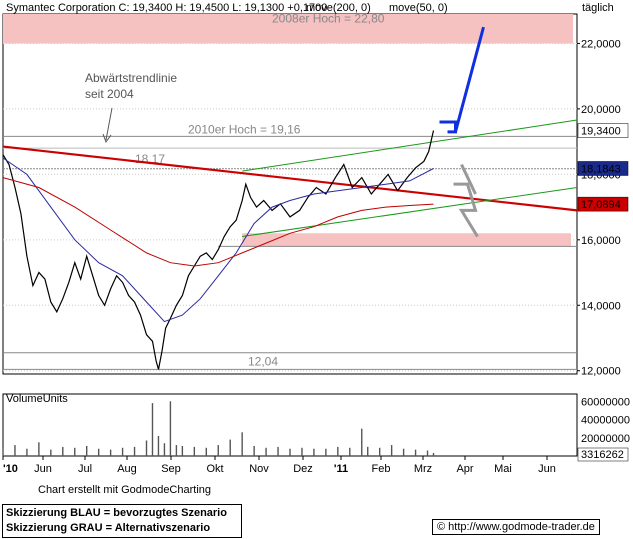 The width and height of the screenshot is (633, 539). Describe the element at coordinates (108, 528) in the screenshot. I see `legend-grey: Skizzierung GRAU = Alternativszenario` at that location.